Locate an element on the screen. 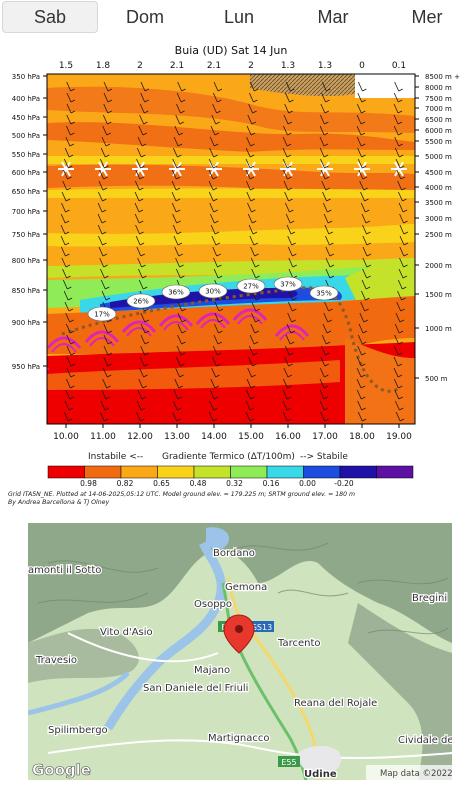 This screenshot has height=800, width=474. cloud-percent: 37% is located at coordinates (288, 285).